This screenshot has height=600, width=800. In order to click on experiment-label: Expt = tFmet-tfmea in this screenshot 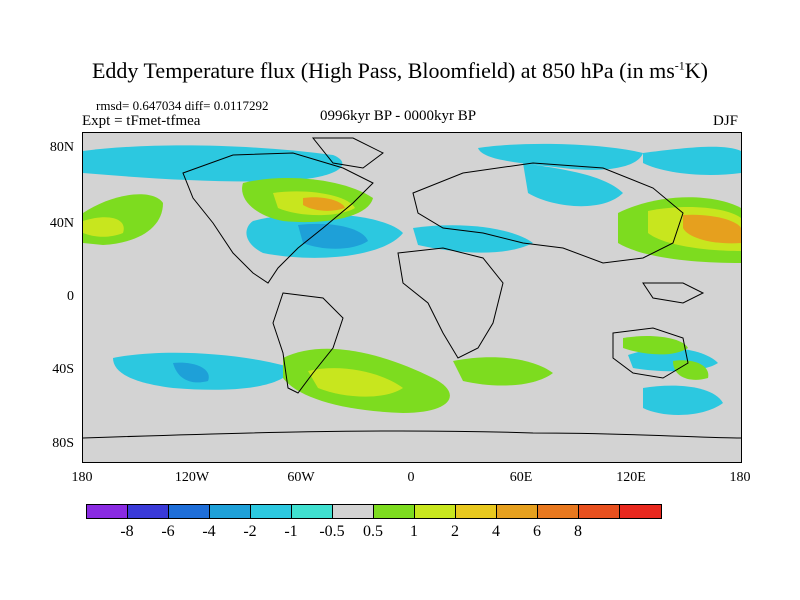, I will do `click(141, 121)`.